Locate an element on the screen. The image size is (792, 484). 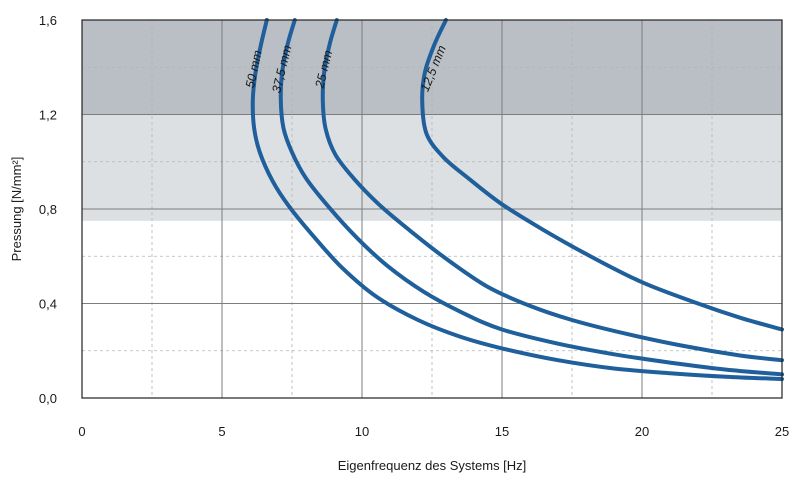
x-tick-label: 0 is located at coordinates (81, 431).